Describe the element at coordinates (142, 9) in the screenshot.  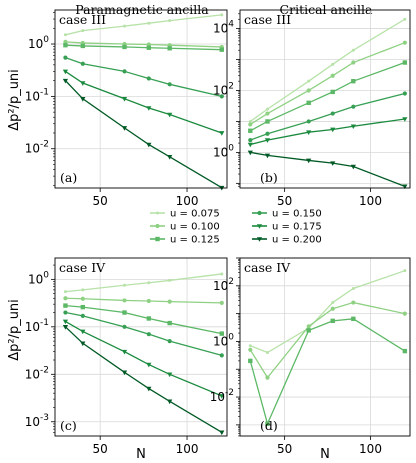
I see `column-title-paramagnetic: Paramagnetic ancilla` at that location.